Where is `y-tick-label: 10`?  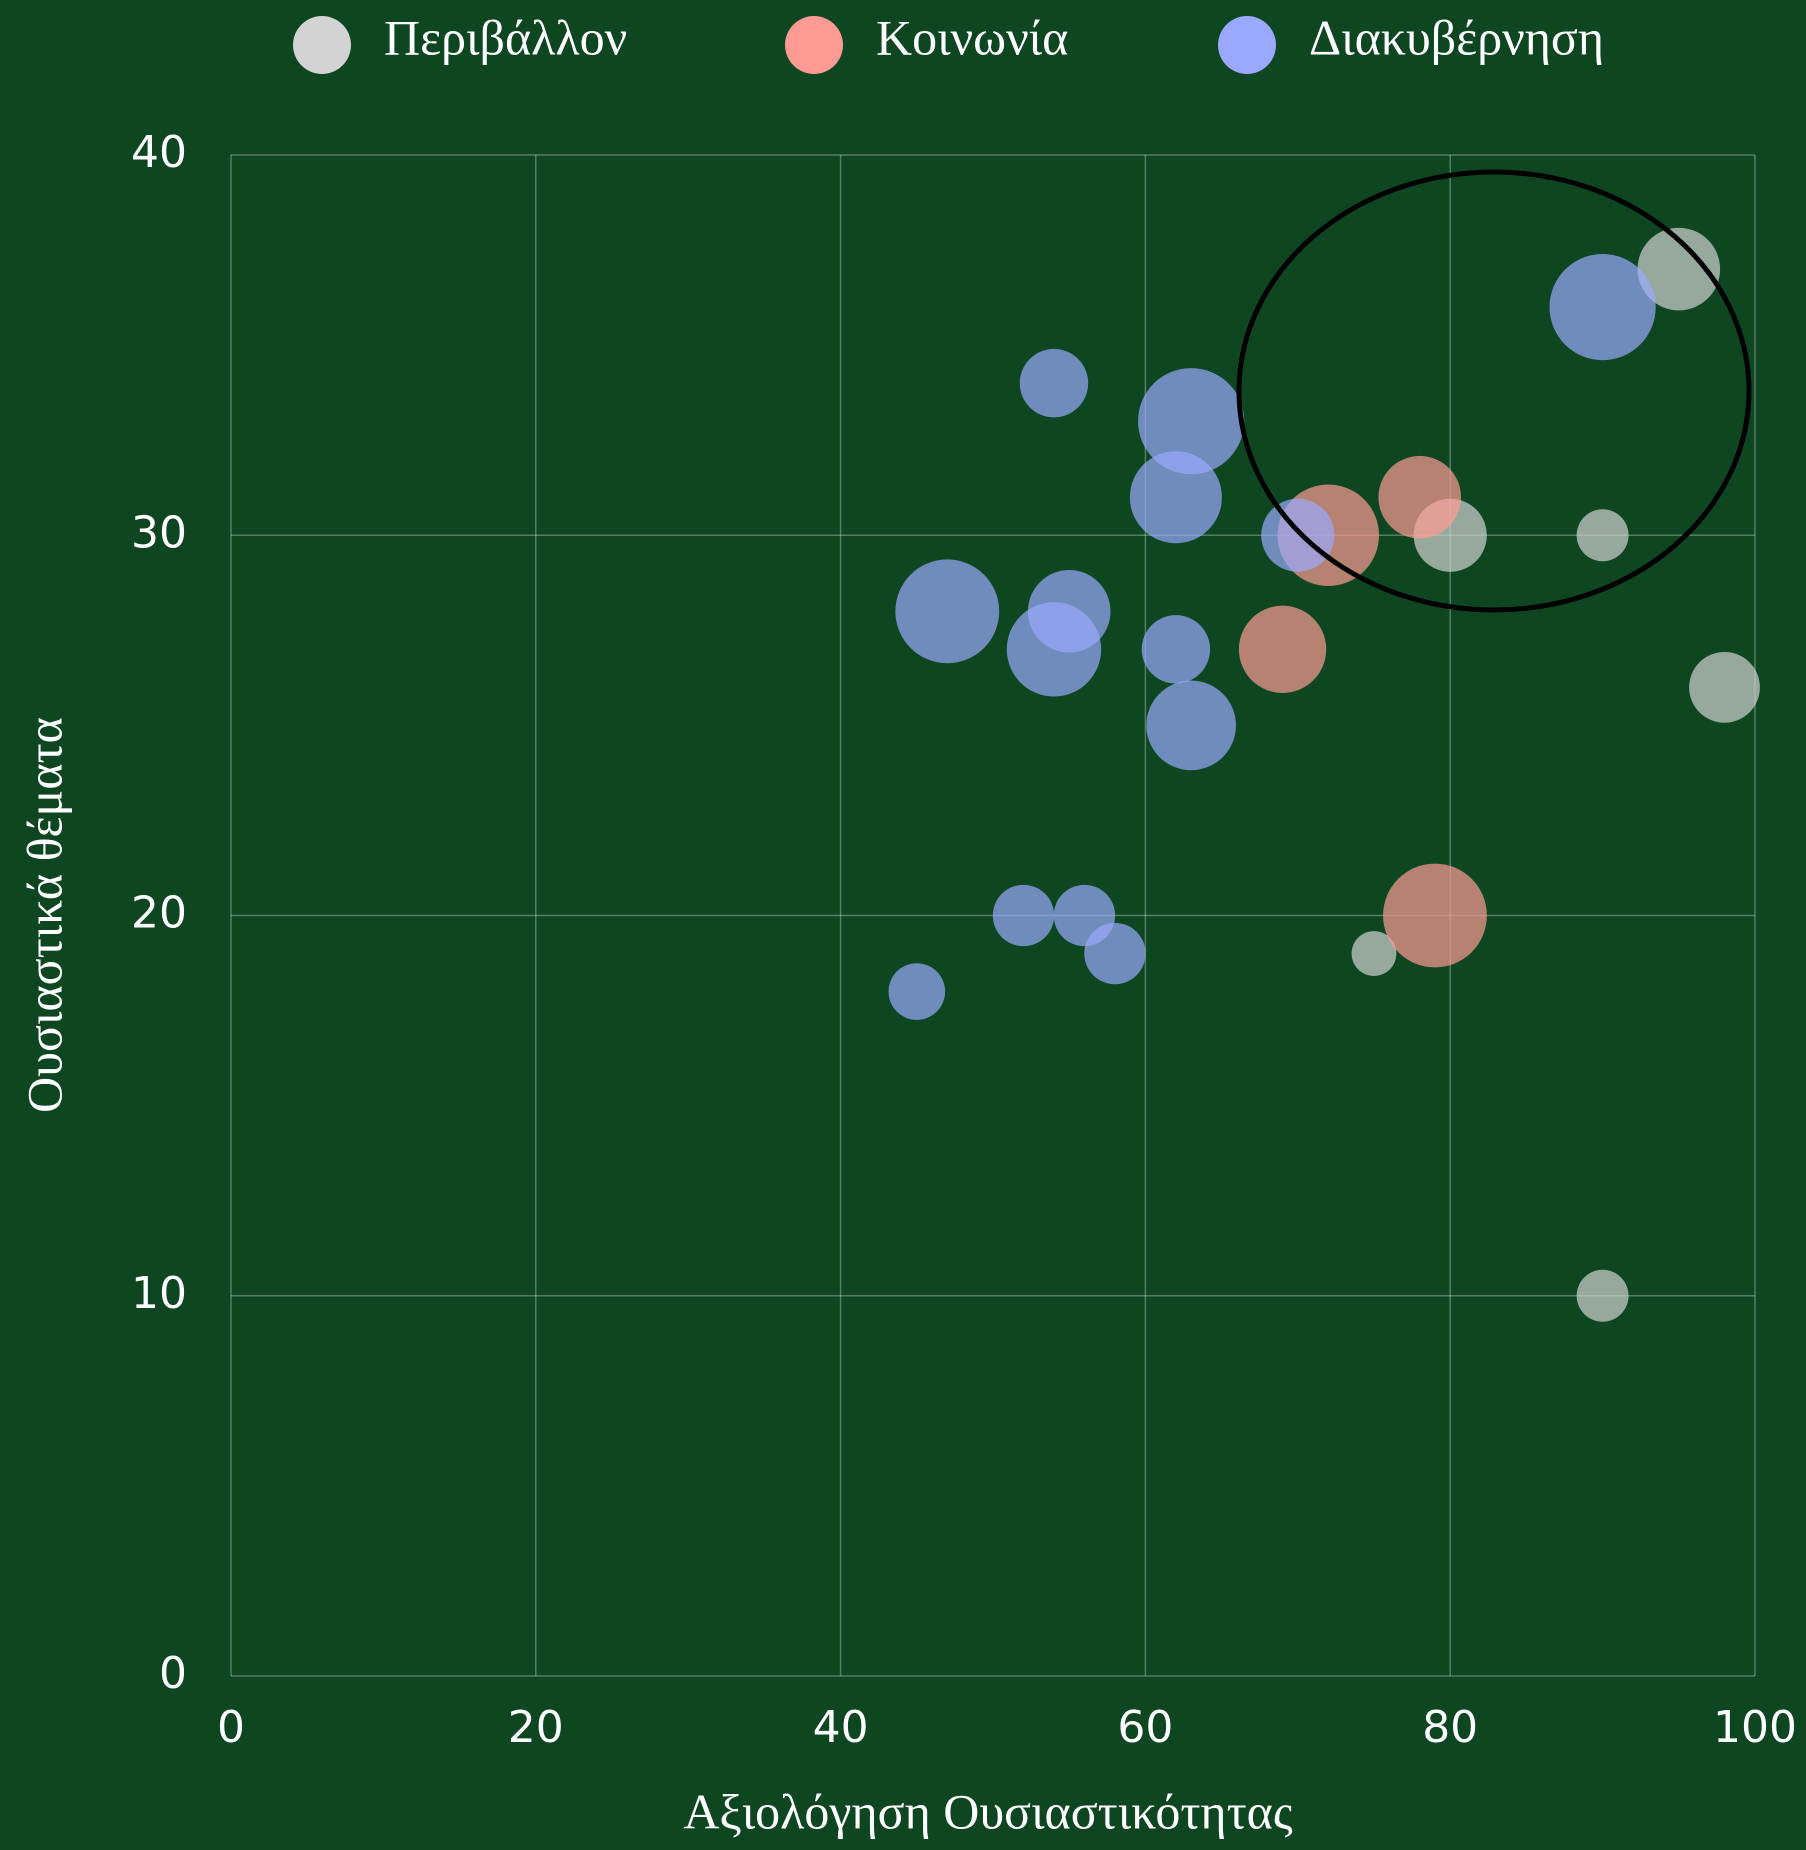 y-tick-label: 10 is located at coordinates (159, 1293).